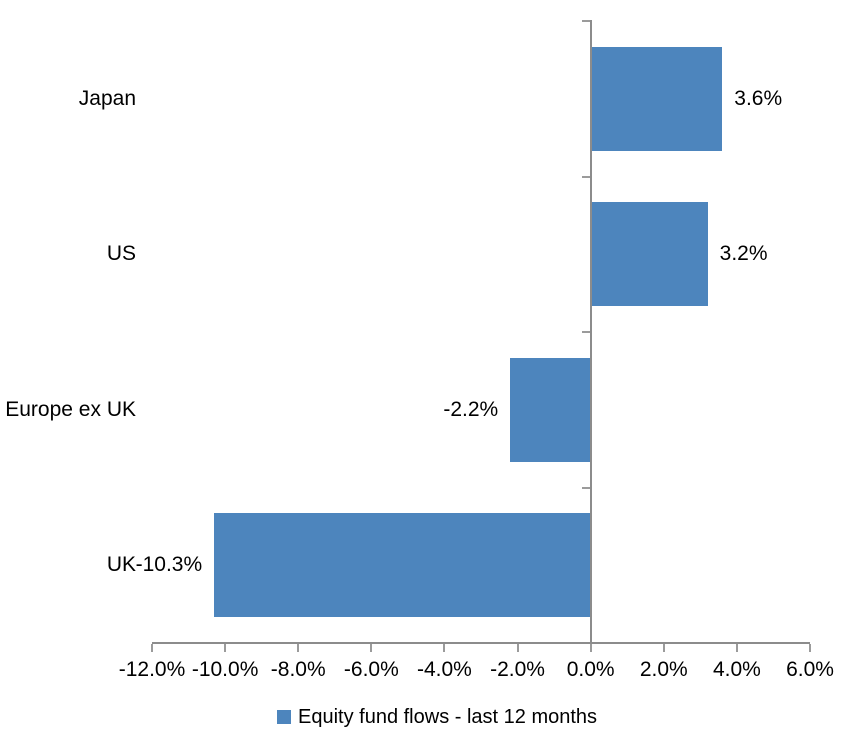  What do you see at coordinates (758, 98) in the screenshot?
I see `bar-data-label: 3.6%` at bounding box center [758, 98].